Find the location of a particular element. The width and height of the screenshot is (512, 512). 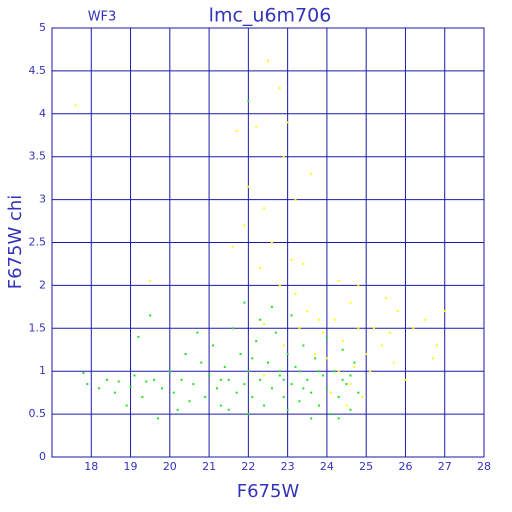

chart-subtitle: WF3 is located at coordinates (102, 17).